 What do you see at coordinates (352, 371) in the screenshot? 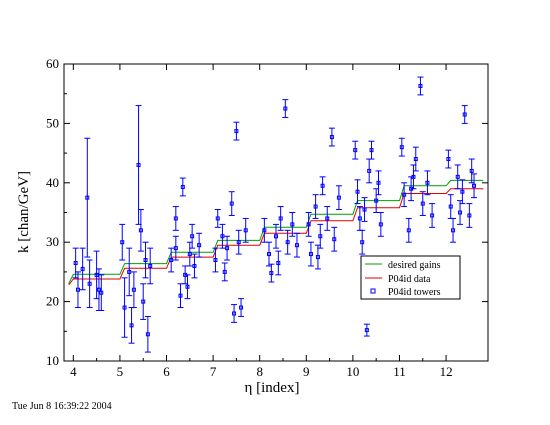
I see `x-tick-label: 10` at bounding box center [352, 371].